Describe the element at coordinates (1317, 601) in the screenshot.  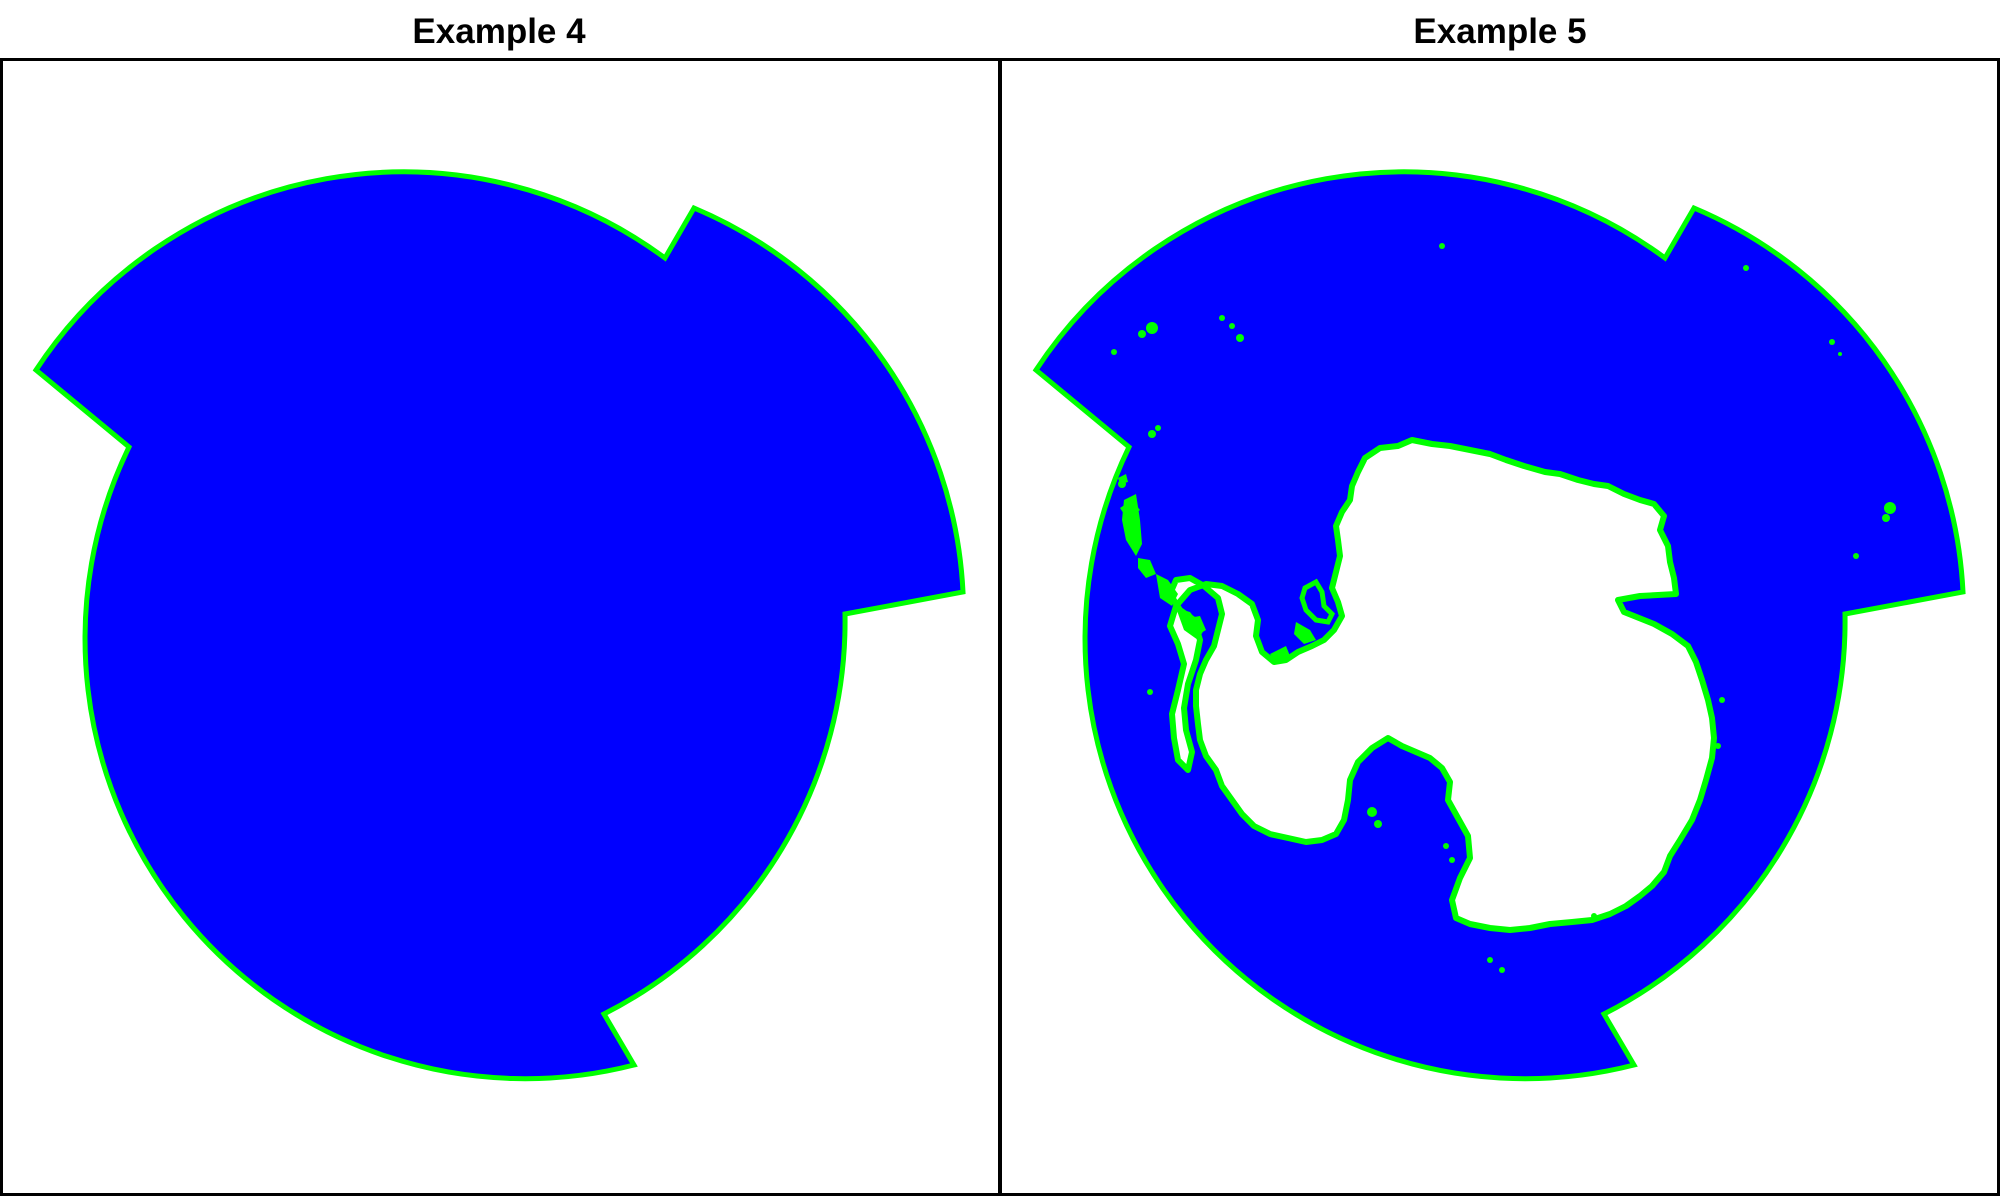
I see `berkner-island` at that location.